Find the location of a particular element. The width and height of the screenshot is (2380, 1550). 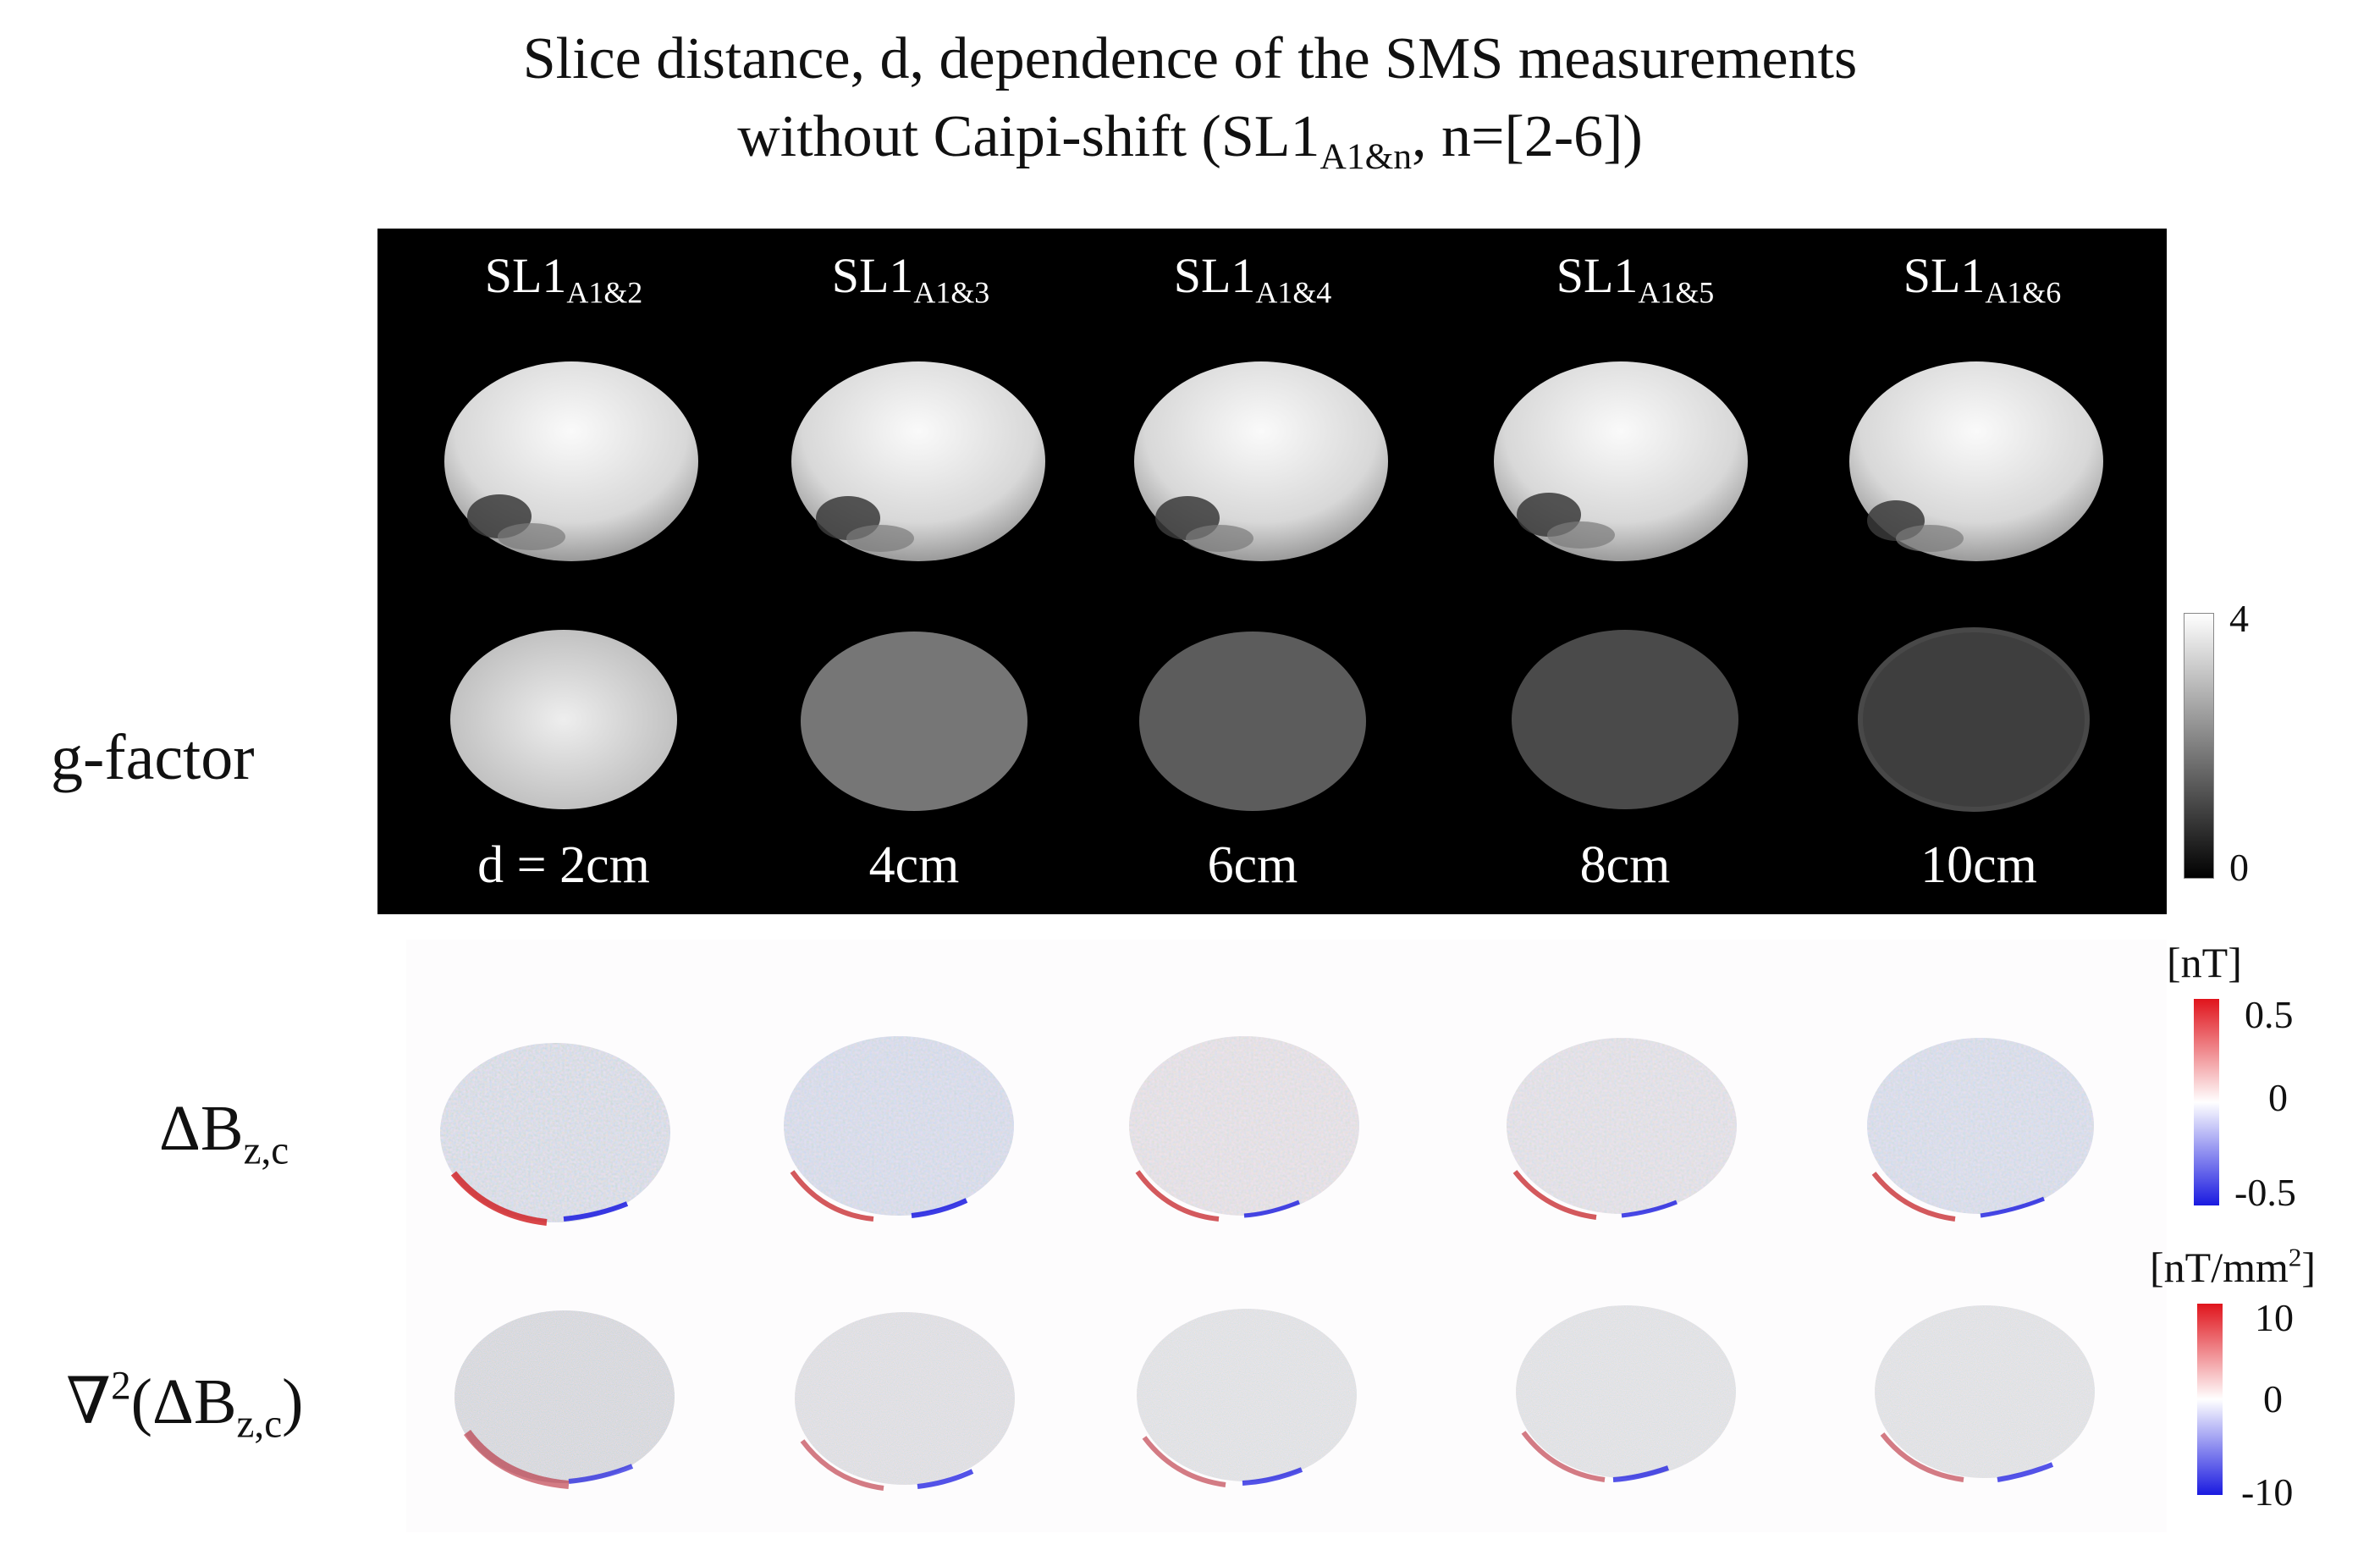

laplacian-colorbar is located at coordinates (2210, 1399).